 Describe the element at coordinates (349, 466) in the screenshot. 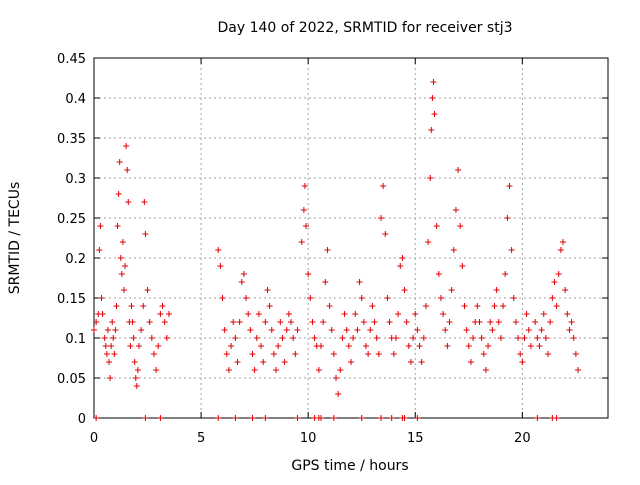

I see `x-axis-label: GPS time / hours` at that location.